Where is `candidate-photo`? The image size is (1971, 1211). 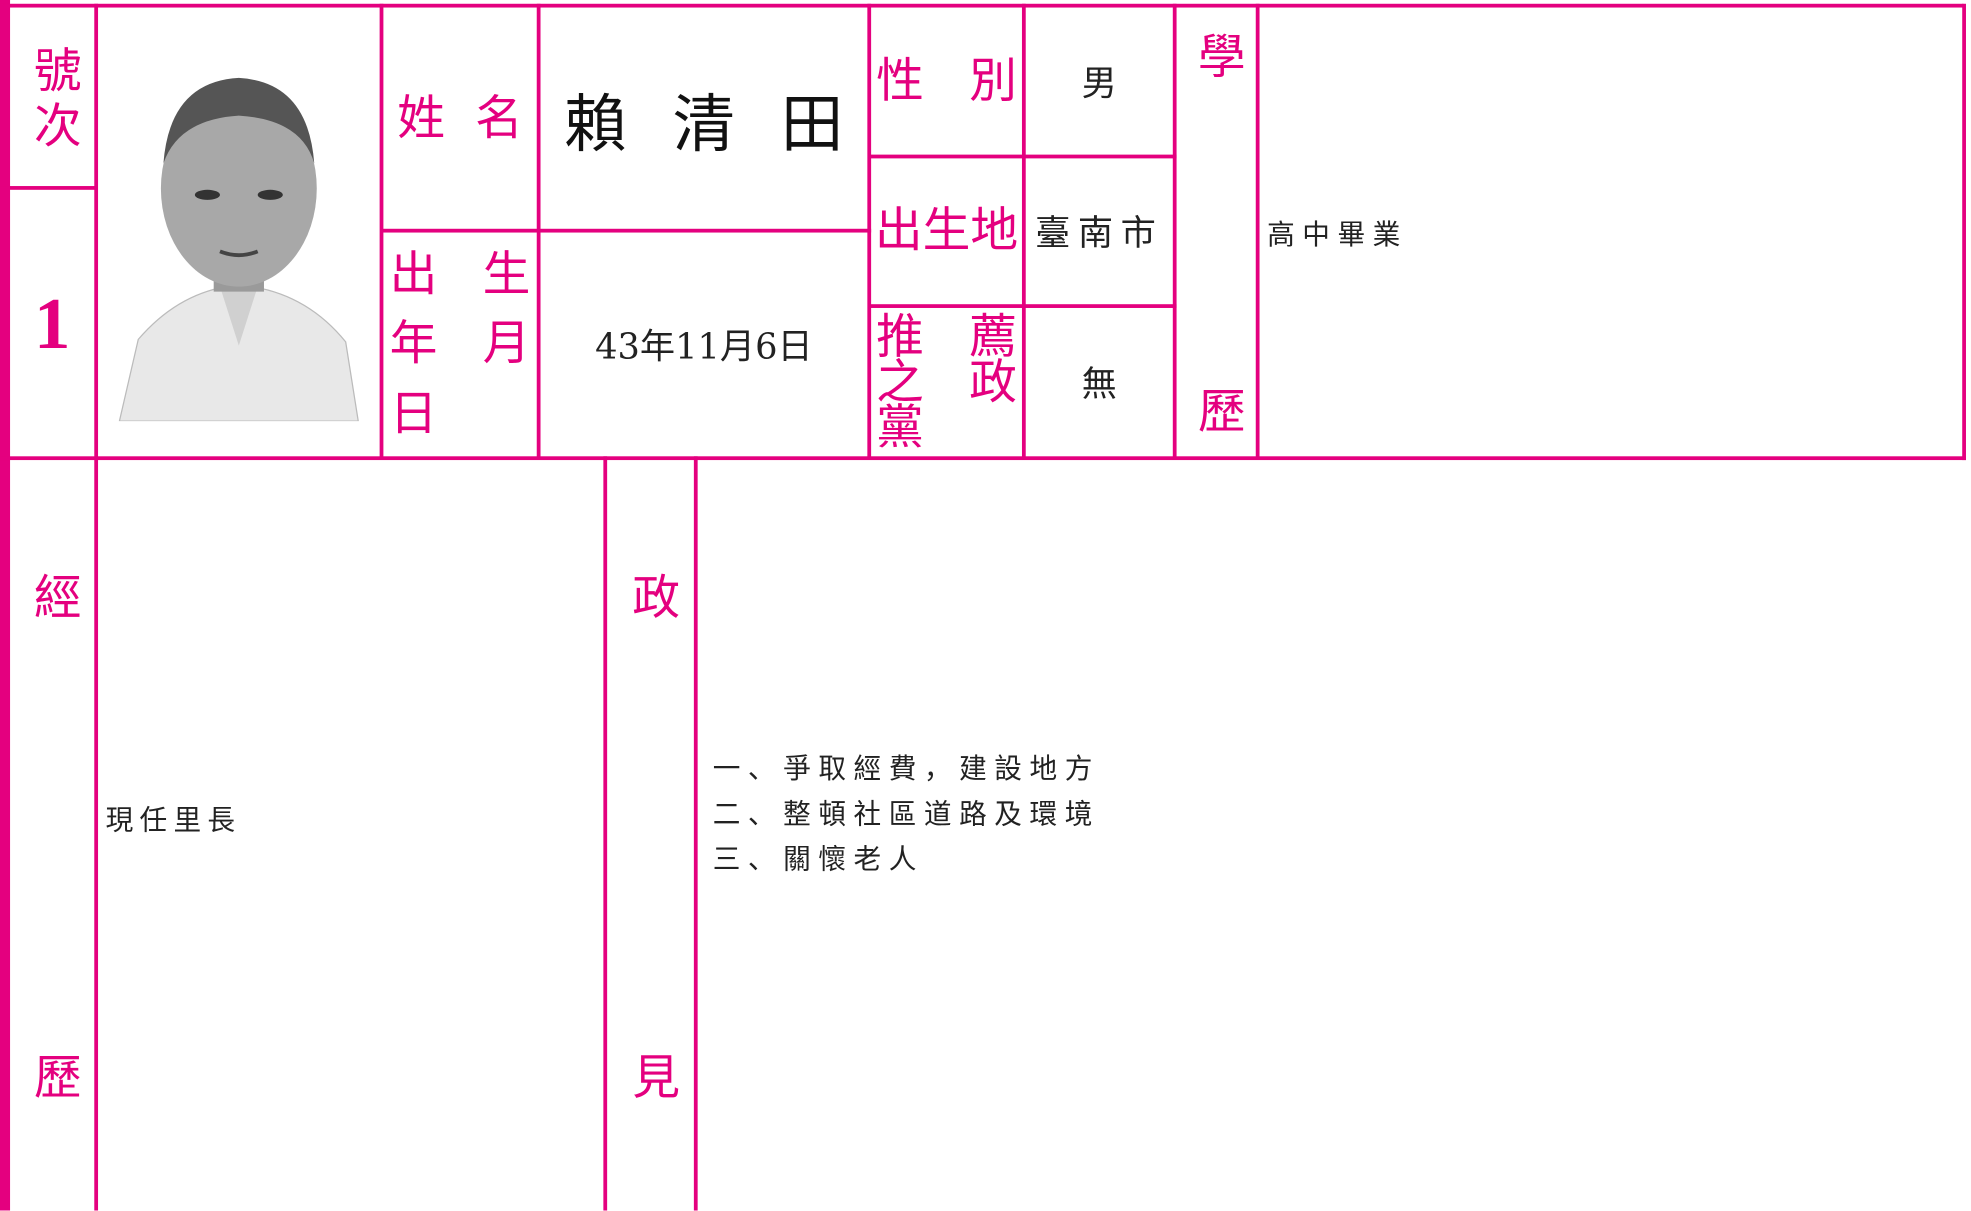 candidate-photo is located at coordinates (237, 236).